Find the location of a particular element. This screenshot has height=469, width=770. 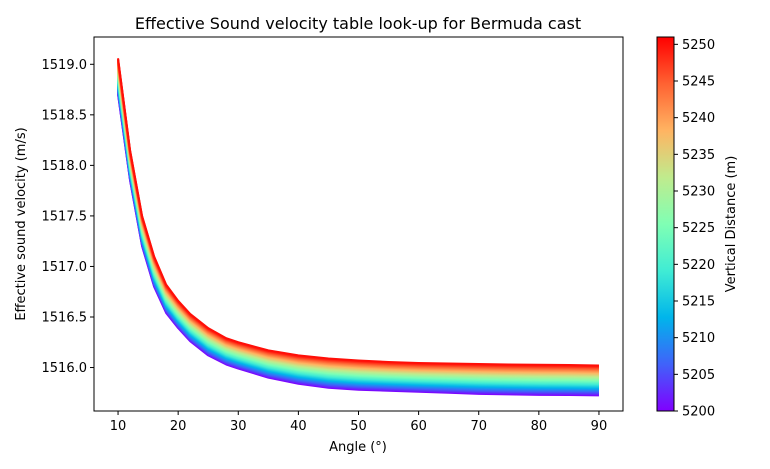

colorbar-tick-label: 5200 is located at coordinates (698, 412).